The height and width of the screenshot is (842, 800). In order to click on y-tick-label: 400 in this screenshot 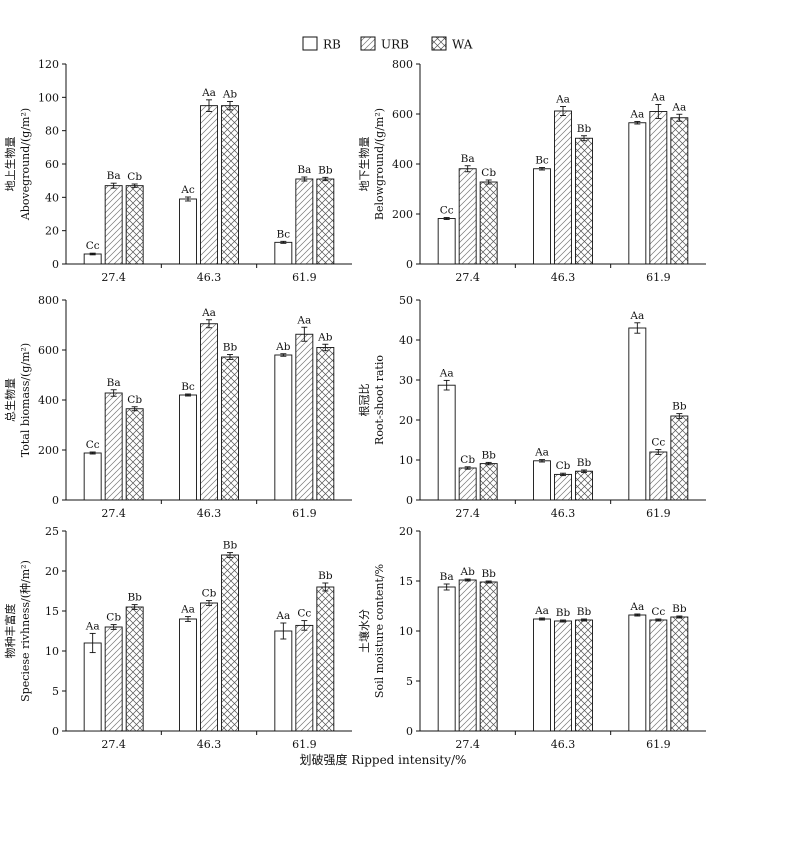, I will do `click(48, 400)`.